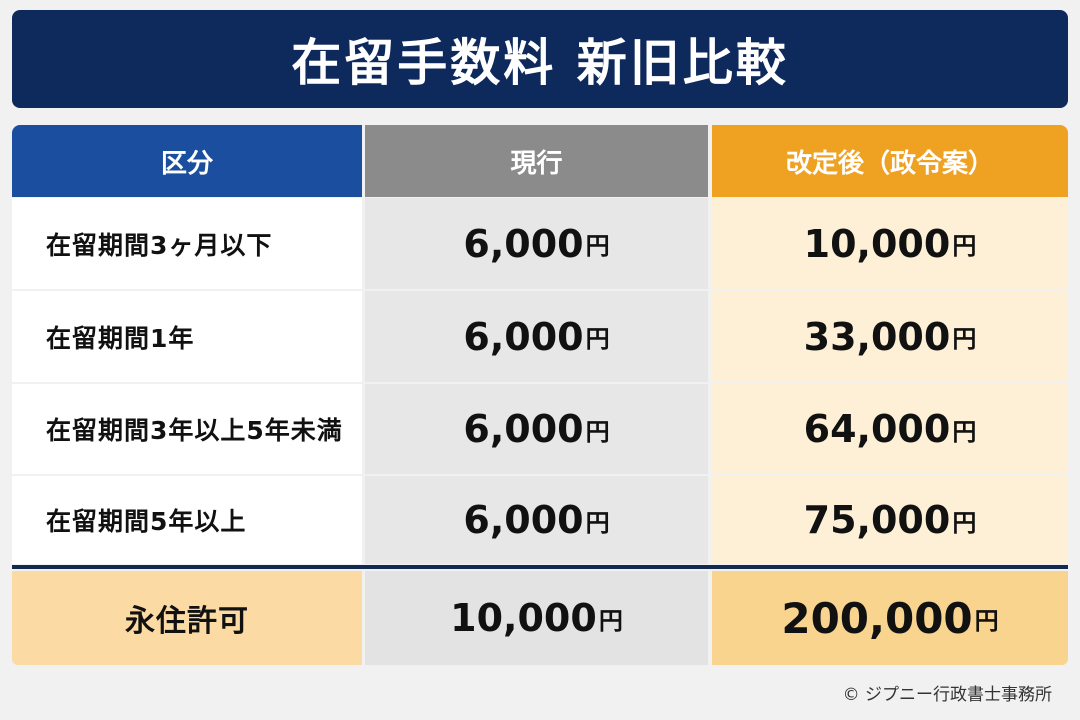 The width and height of the screenshot is (1080, 720). What do you see at coordinates (187, 336) in the screenshot?
I see `row-label: 在留期間1年` at bounding box center [187, 336].